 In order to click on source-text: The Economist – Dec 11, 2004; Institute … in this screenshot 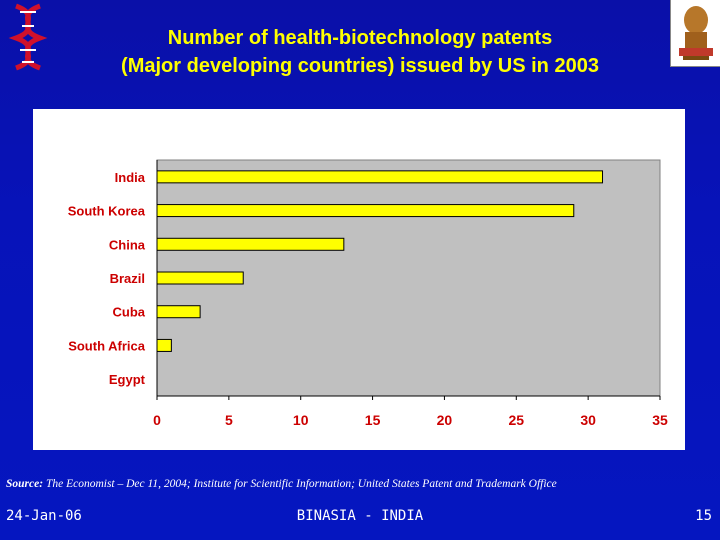, I will do `click(300, 484)`.